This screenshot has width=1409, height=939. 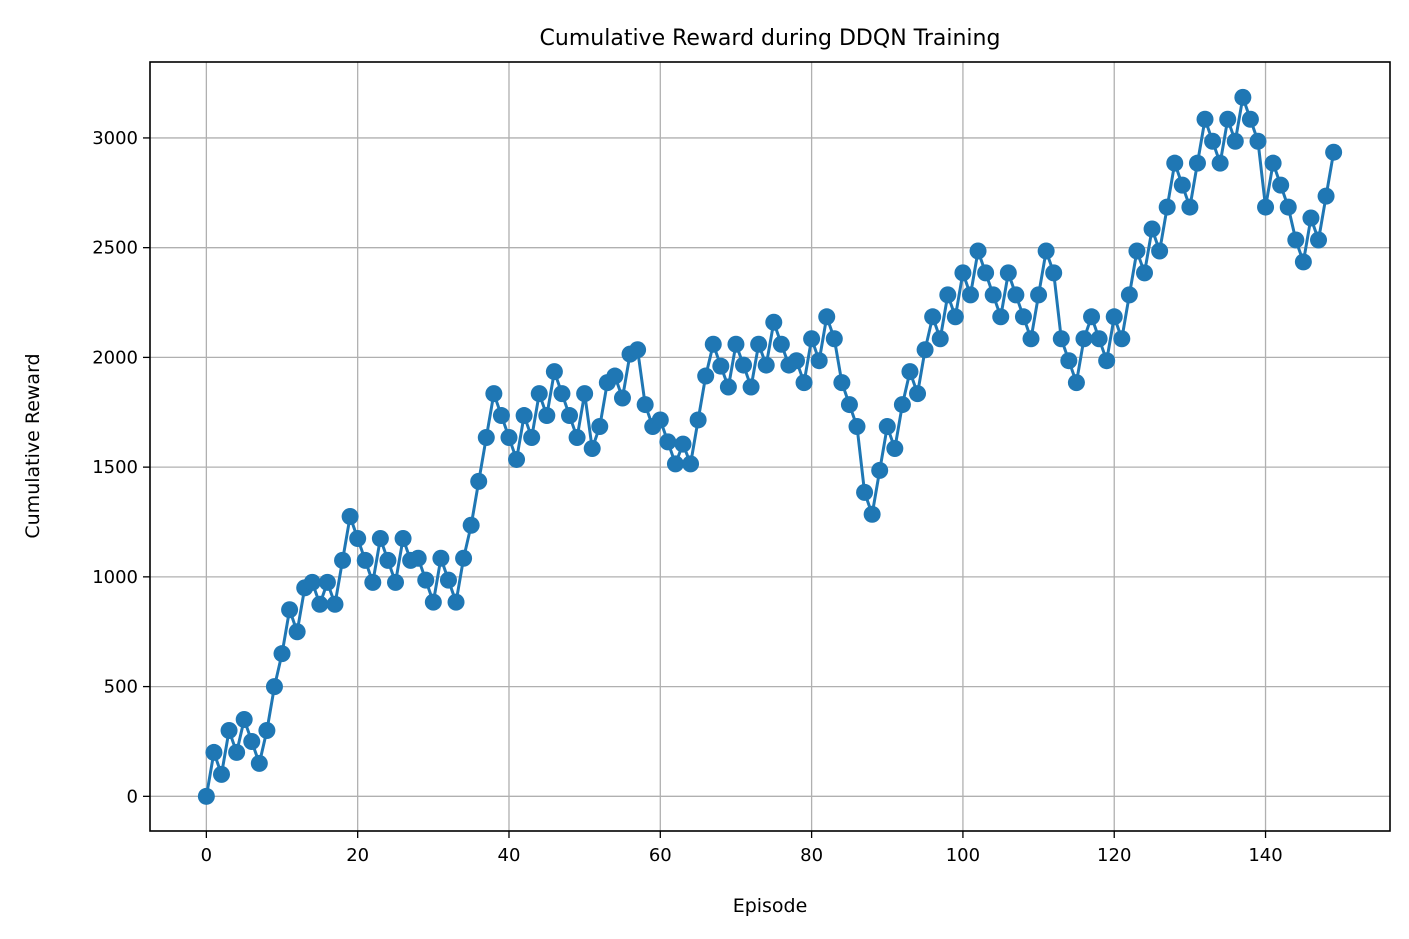 What do you see at coordinates (1114, 855) in the screenshot?
I see `x-tick-label: 120` at bounding box center [1114, 855].